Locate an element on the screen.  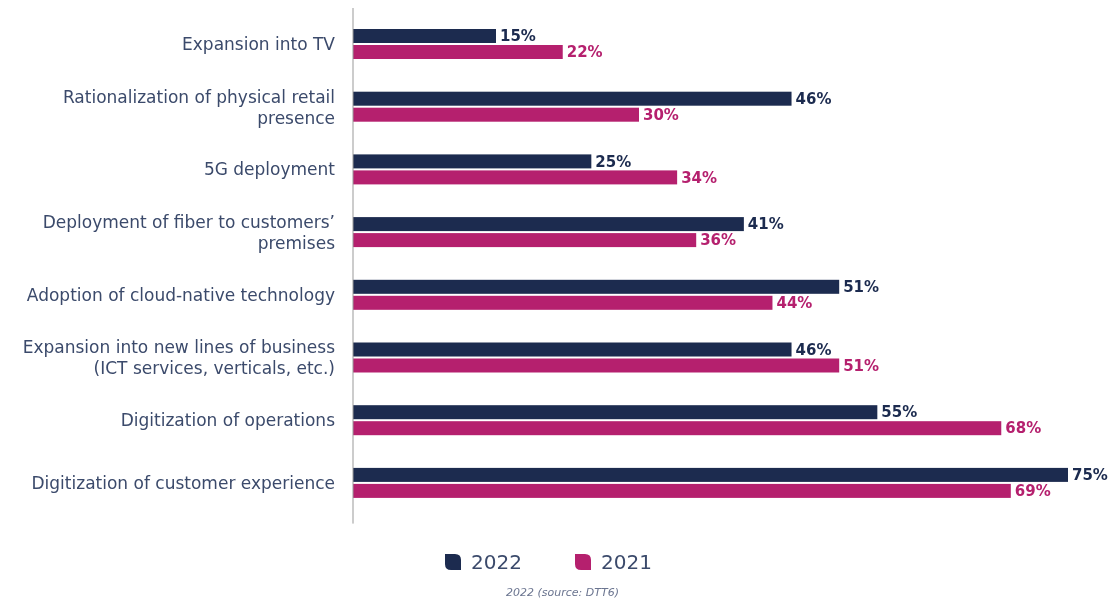
data-label: 25% is located at coordinates (613, 161).